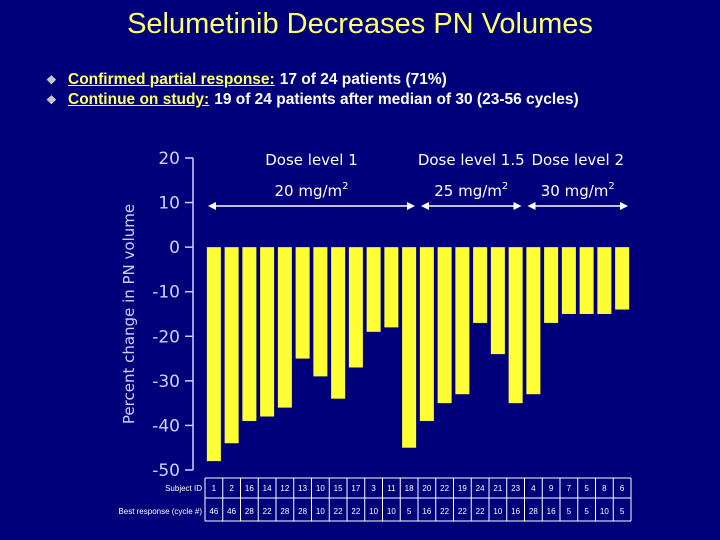  I want to click on dose-group-label: Dose level 1, so click(311, 160).